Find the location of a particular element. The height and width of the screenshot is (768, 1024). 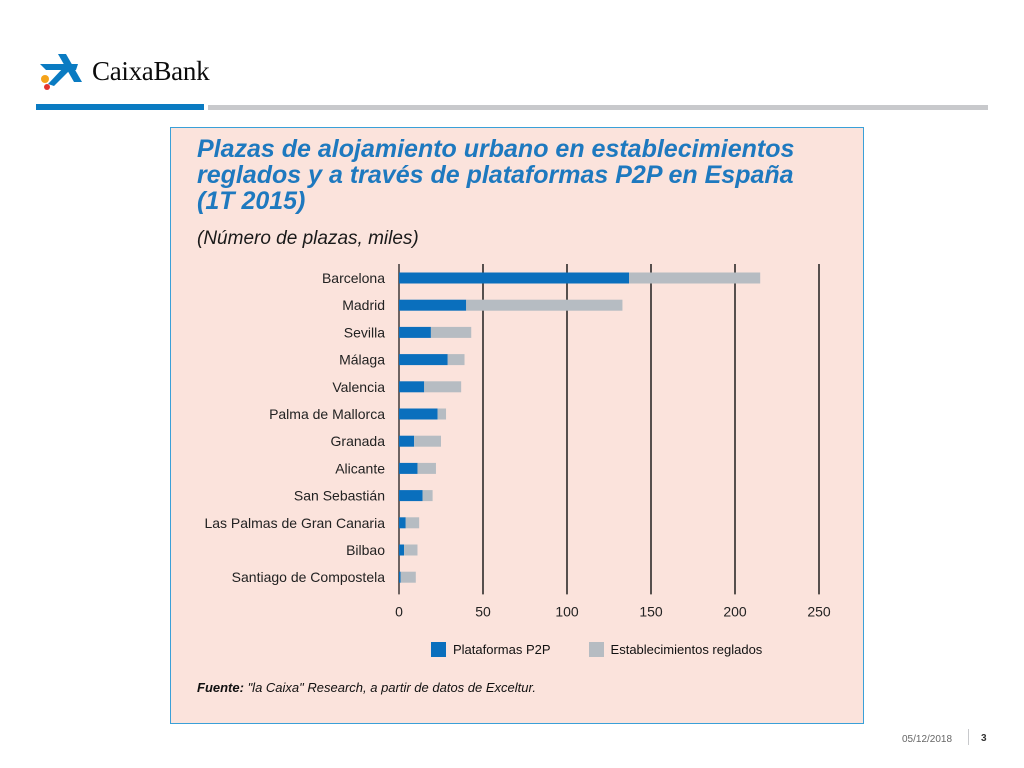

category-label: Sevilla is located at coordinates (364, 332).